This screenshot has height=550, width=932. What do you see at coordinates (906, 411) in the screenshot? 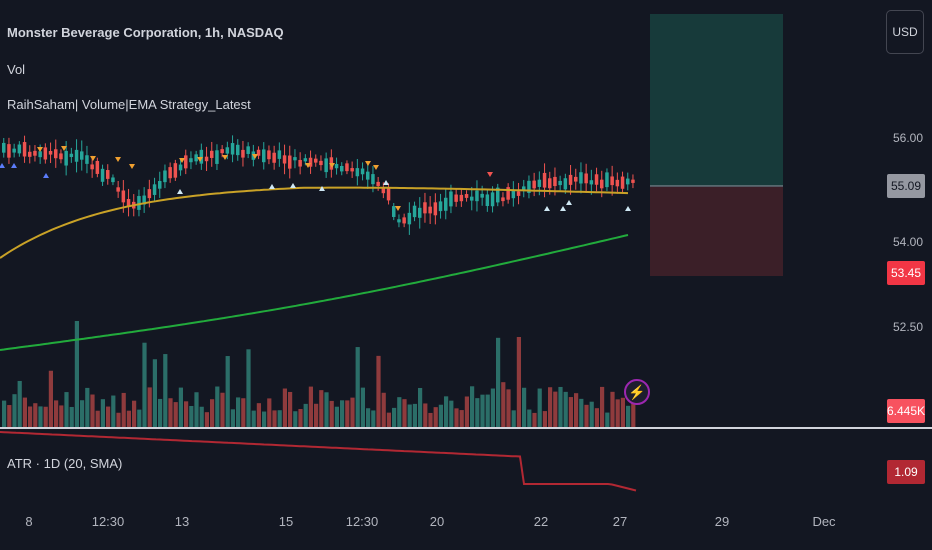
I see `volume-value-badge: 6.445K` at bounding box center [906, 411].